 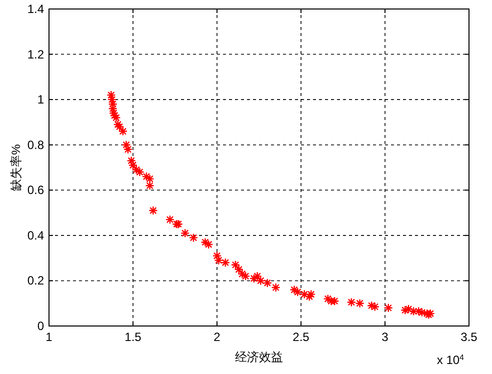 What do you see at coordinates (35, 9) in the screenshot?
I see `y-tick-label: 1.4` at bounding box center [35, 9].